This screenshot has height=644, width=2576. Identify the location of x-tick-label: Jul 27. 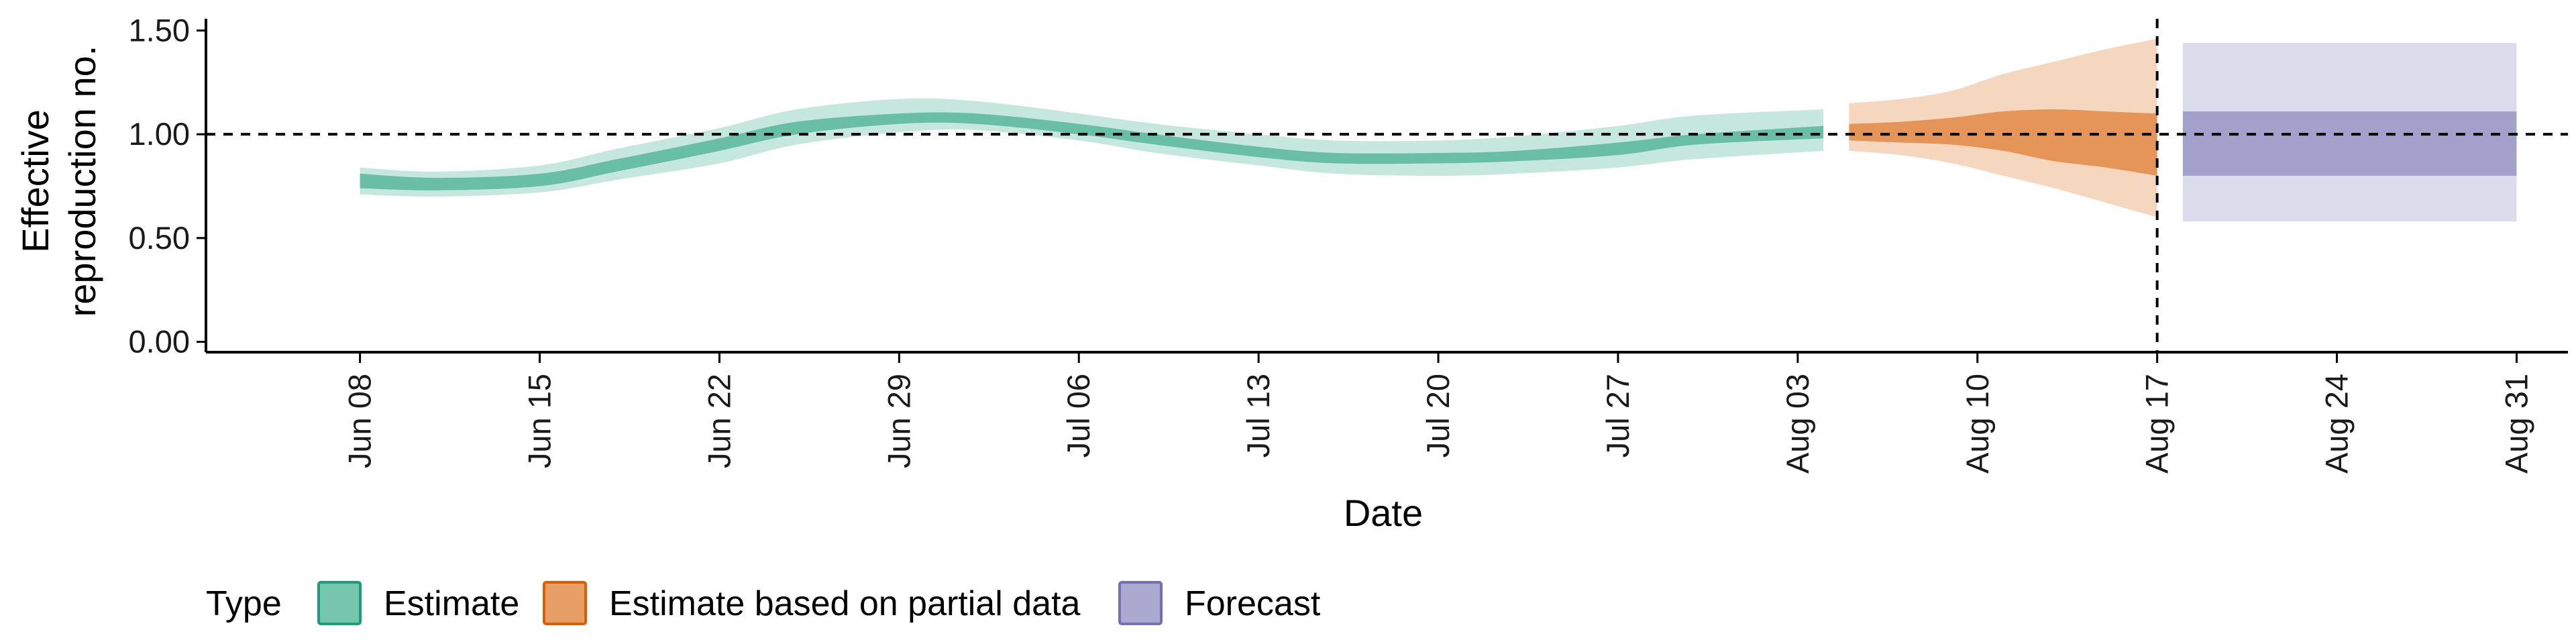
(1617, 416).